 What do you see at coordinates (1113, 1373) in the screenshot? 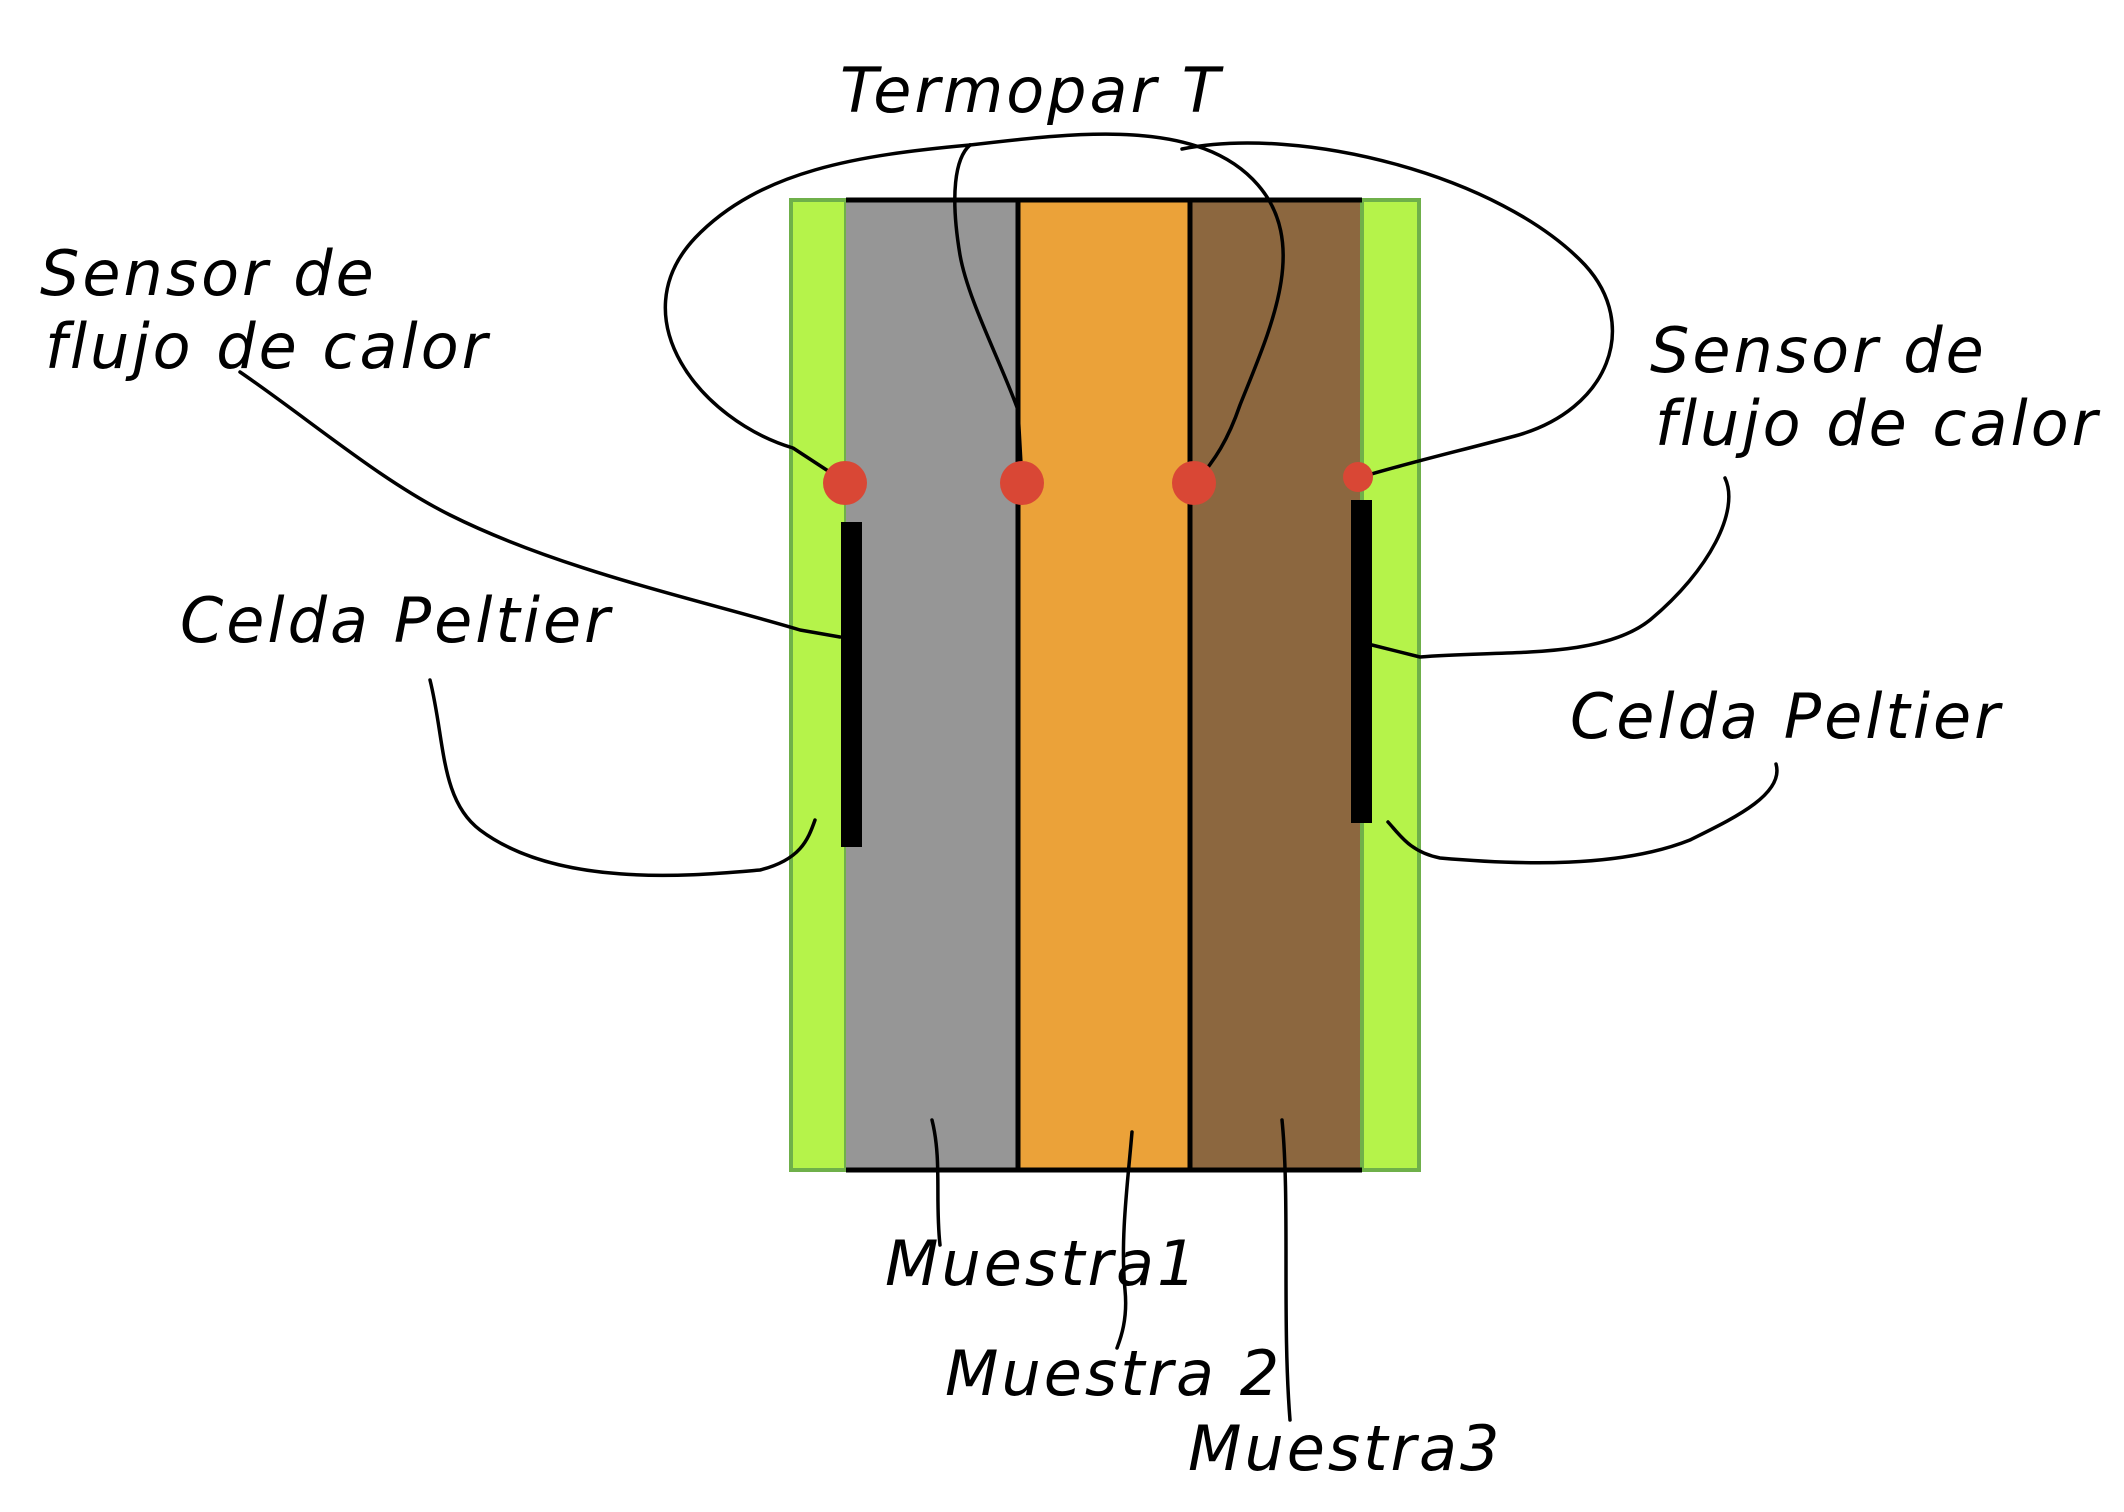
I see `label-sample-2: Muestra 2` at bounding box center [1113, 1373].